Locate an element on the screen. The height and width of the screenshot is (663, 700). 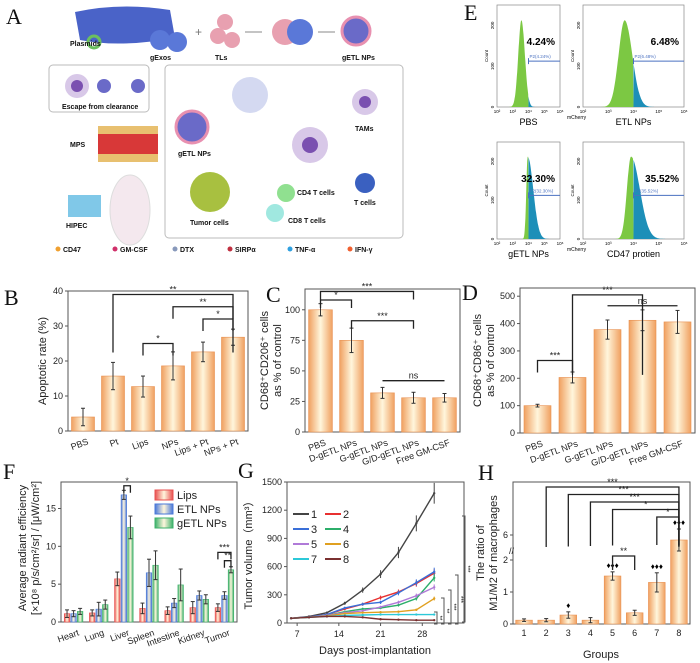
y-tick-label: 10 is located at coordinates (51, 546).